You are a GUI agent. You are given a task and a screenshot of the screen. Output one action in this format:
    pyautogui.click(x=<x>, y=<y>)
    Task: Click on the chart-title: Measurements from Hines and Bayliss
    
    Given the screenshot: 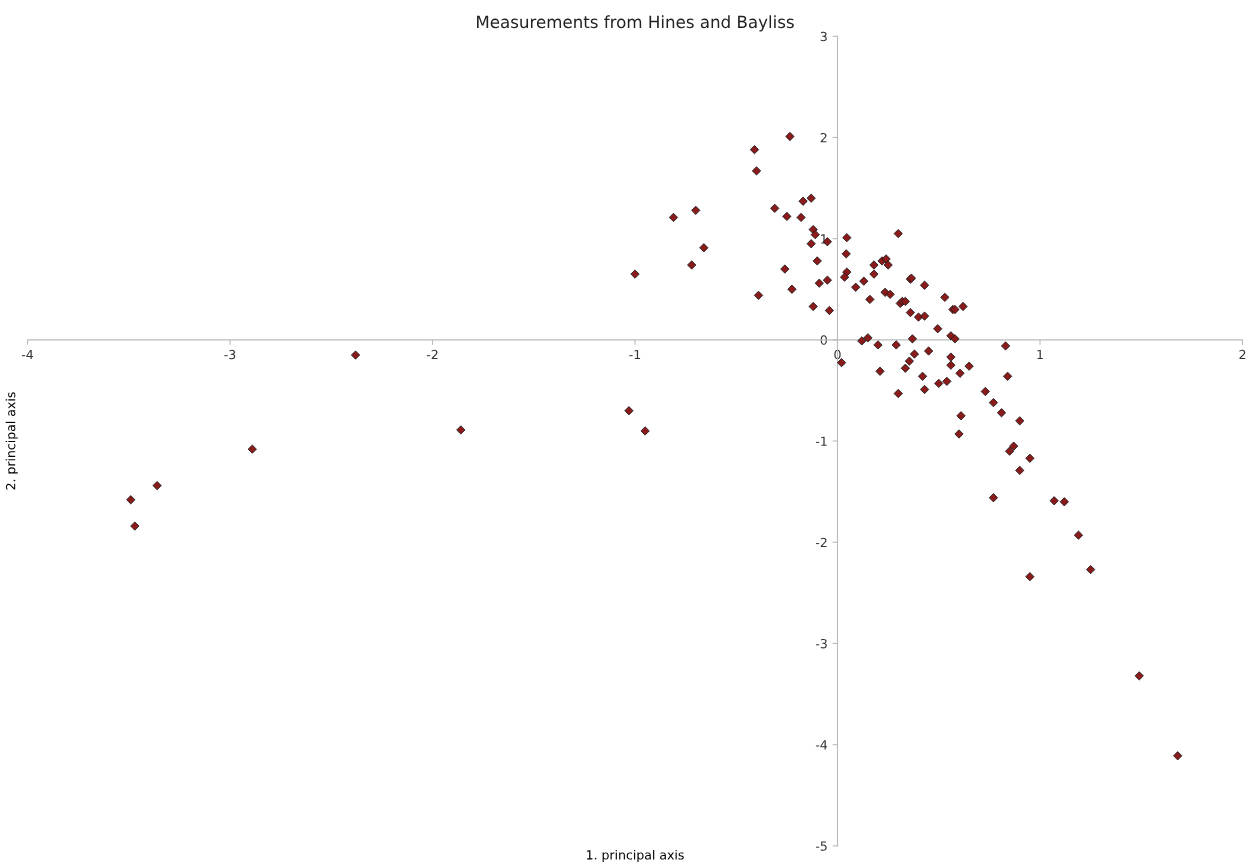 What is the action you would take?
    pyautogui.click(x=635, y=23)
    